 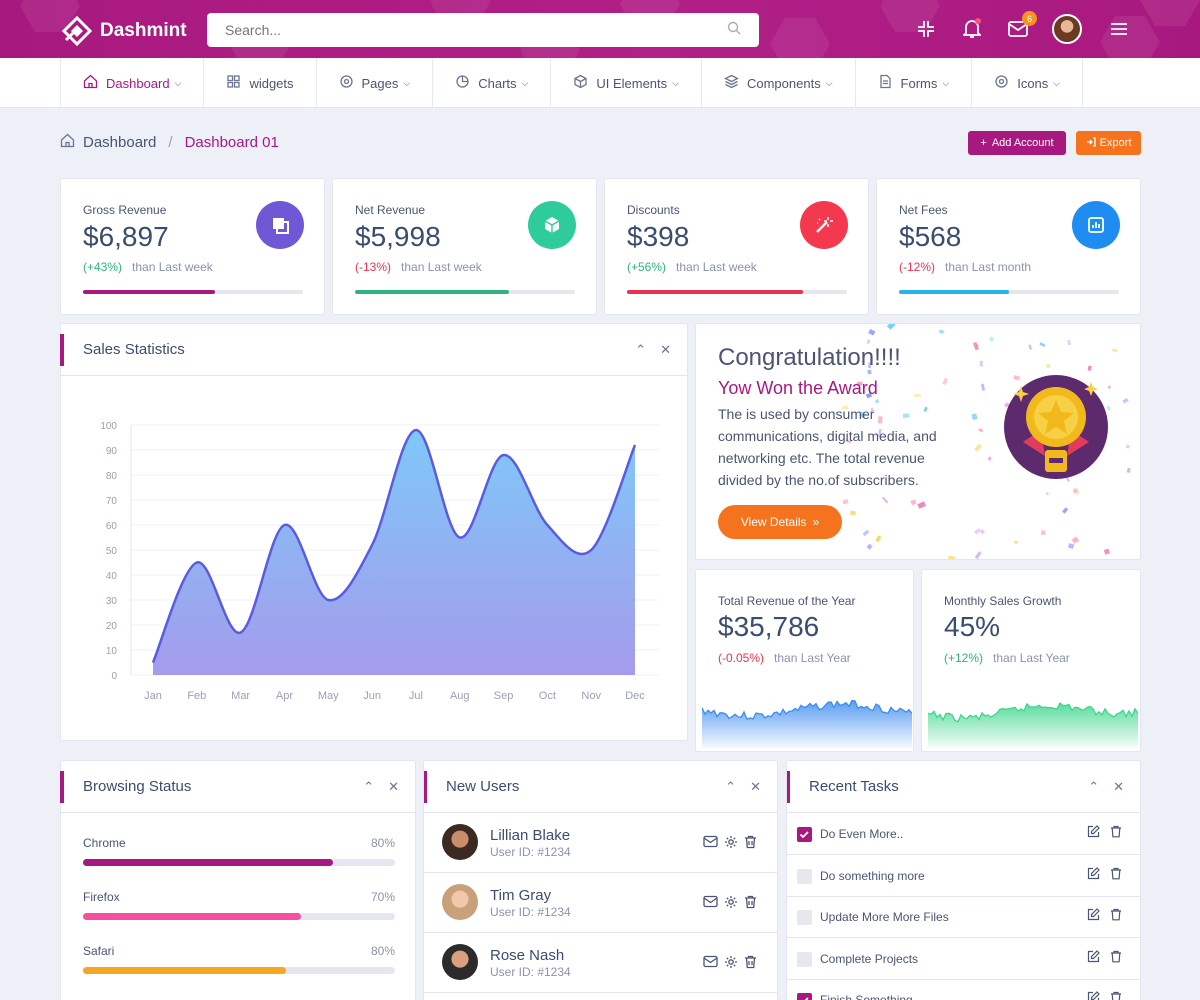 I want to click on search-bar, so click(x=483, y=30).